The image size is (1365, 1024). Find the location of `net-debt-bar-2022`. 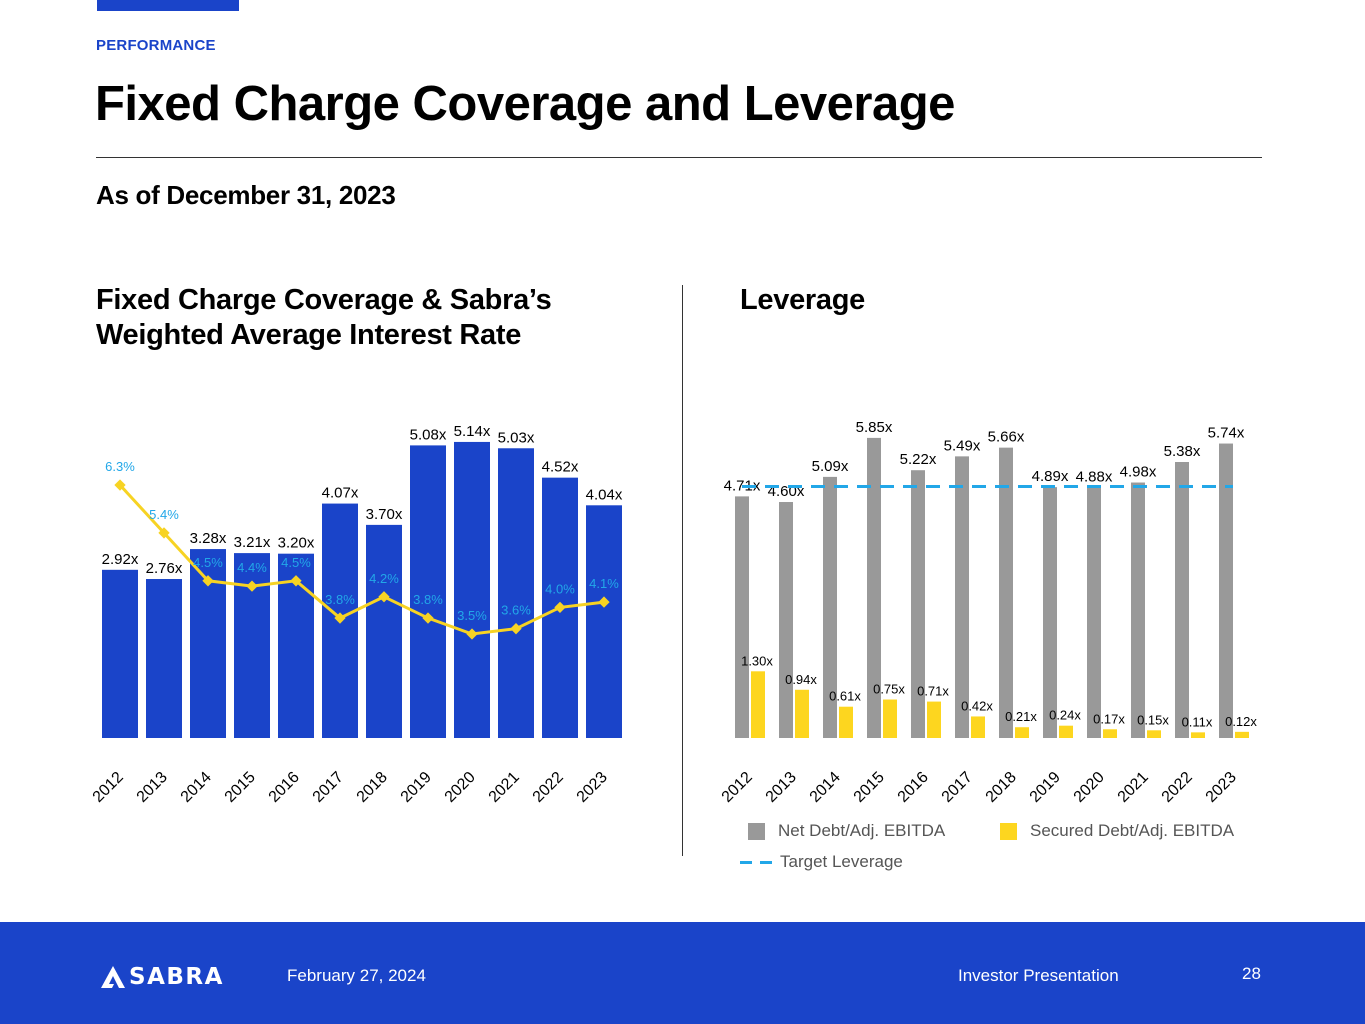

net-debt-bar-2022 is located at coordinates (1182, 600).